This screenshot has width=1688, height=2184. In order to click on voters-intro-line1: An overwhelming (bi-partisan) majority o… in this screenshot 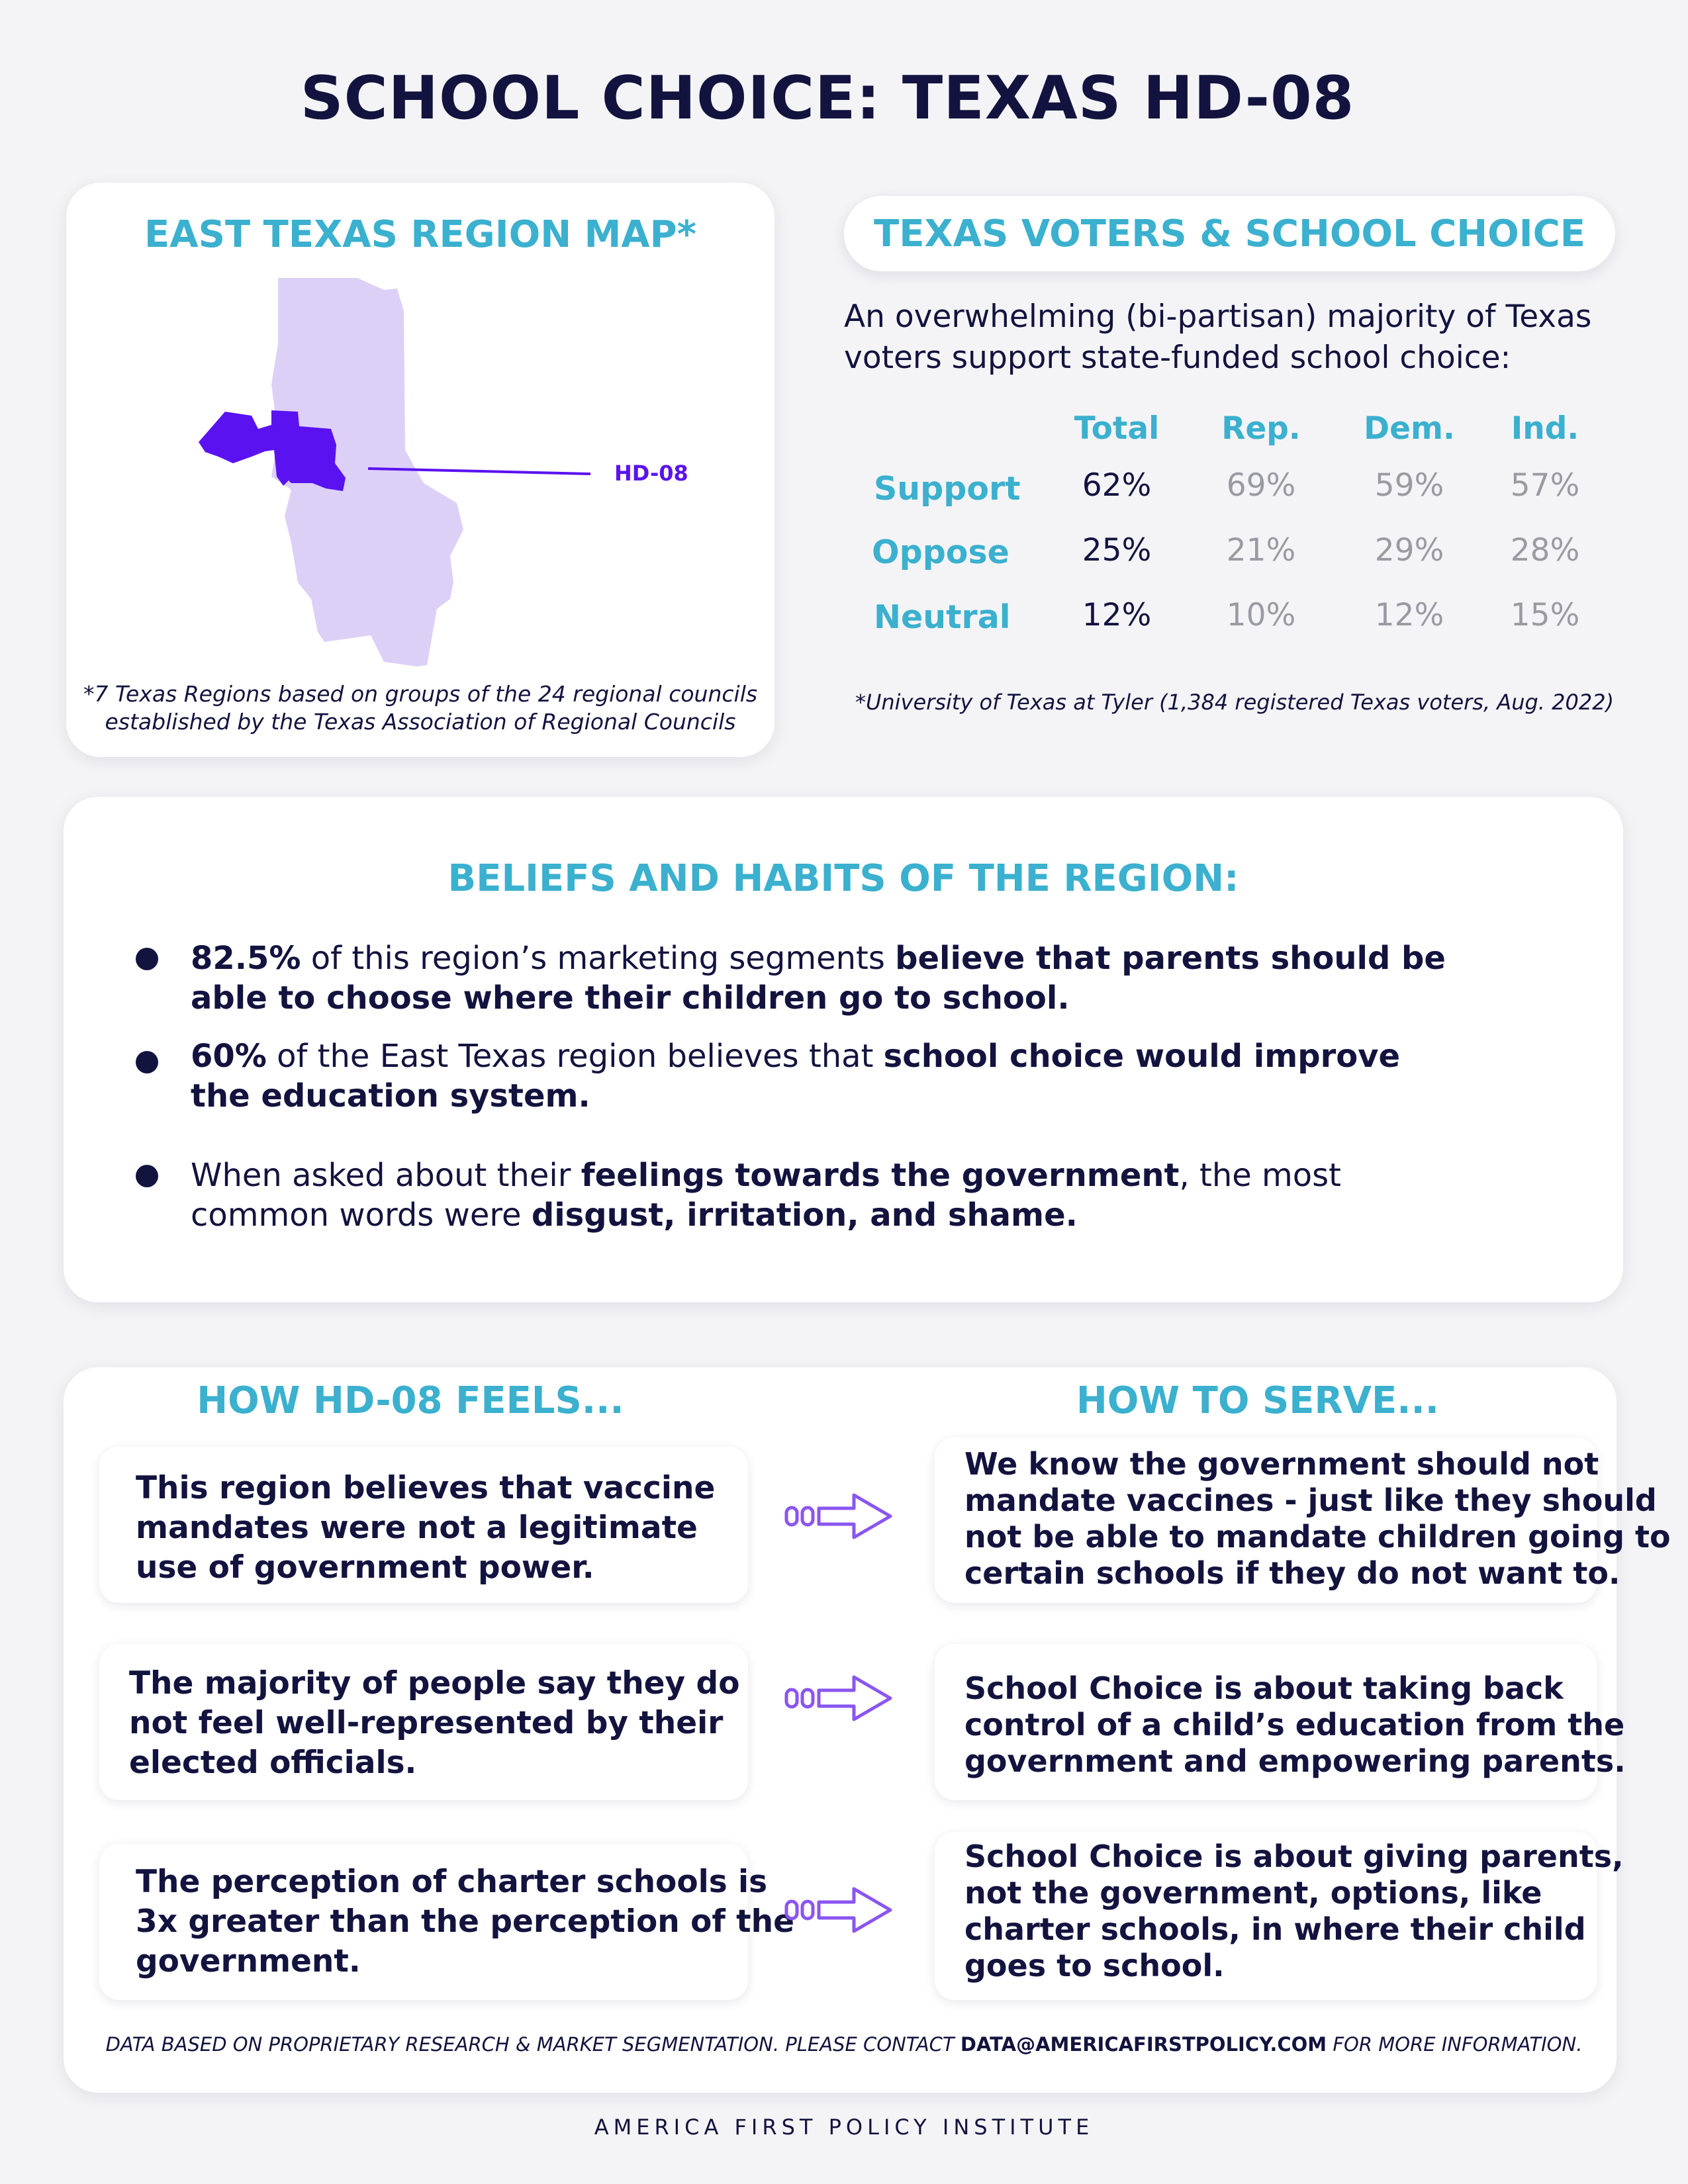, I will do `click(1218, 316)`.